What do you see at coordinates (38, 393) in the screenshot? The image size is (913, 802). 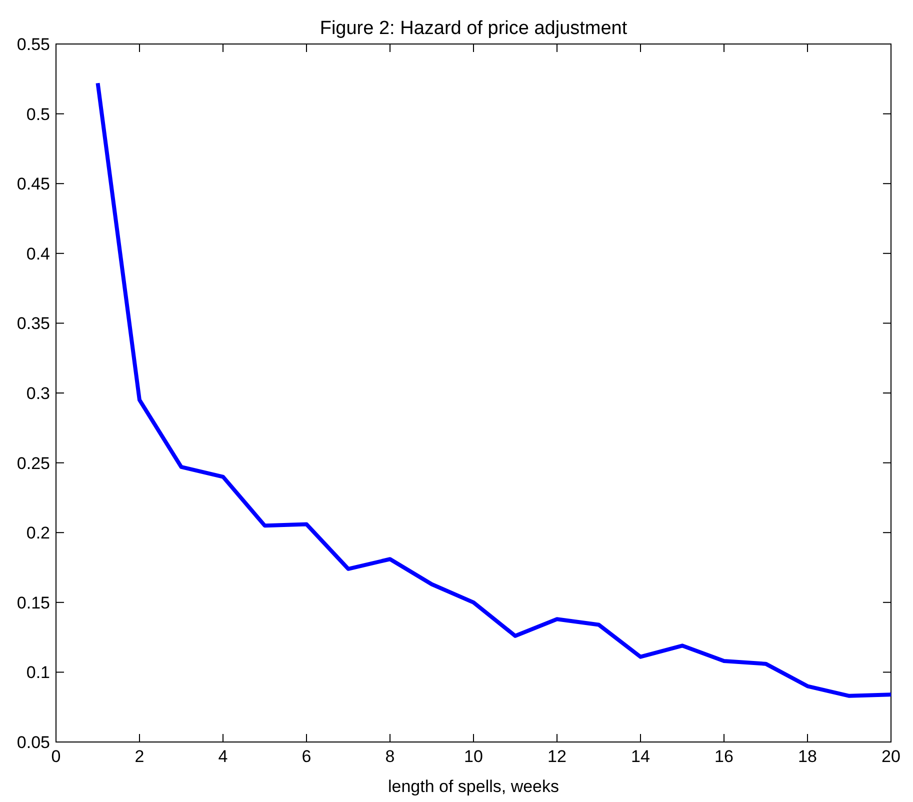 I see `y-tick-label: 0.3` at bounding box center [38, 393].